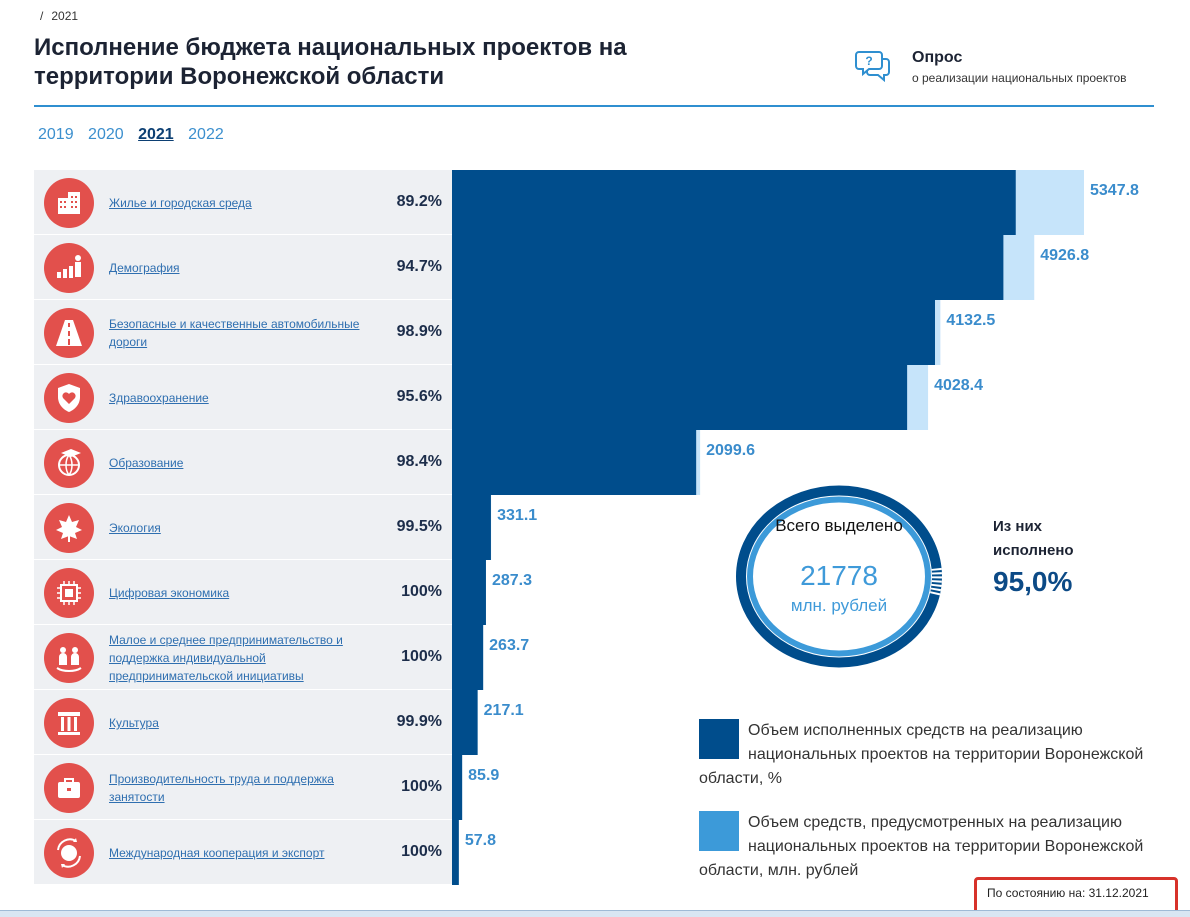 This screenshot has width=1190, height=917. Describe the element at coordinates (69, 463) in the screenshot. I see `globe-graduation-icon` at that location.